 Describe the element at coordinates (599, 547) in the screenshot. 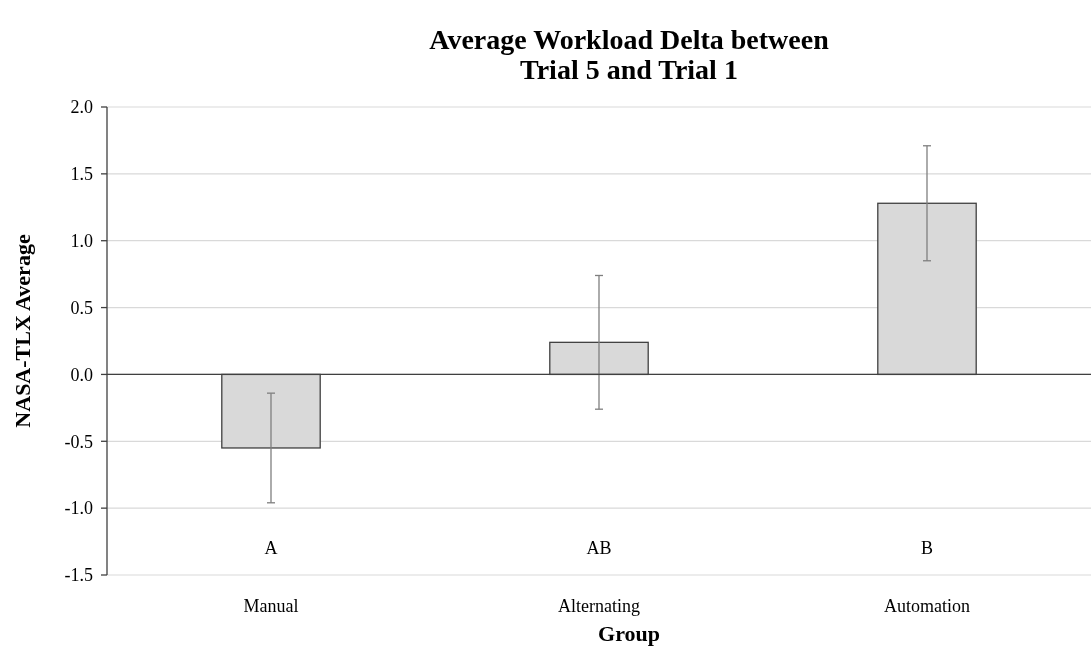

I see `annotation: AB` at that location.